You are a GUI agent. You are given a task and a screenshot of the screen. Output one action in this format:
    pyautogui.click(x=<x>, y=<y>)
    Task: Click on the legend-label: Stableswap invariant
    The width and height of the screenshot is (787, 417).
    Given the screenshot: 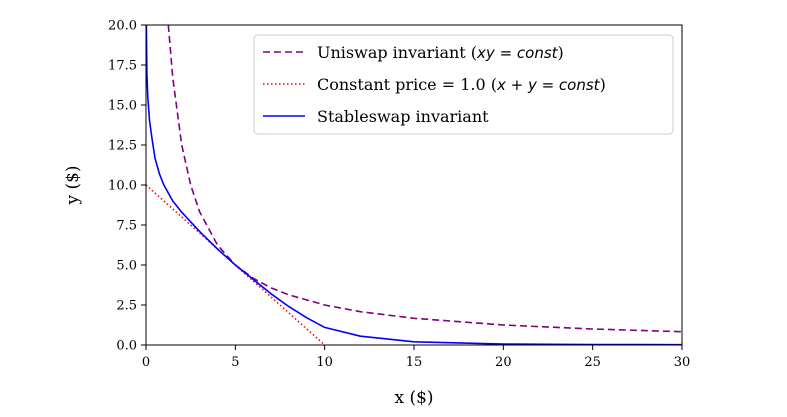 What is the action you would take?
    pyautogui.click(x=403, y=116)
    